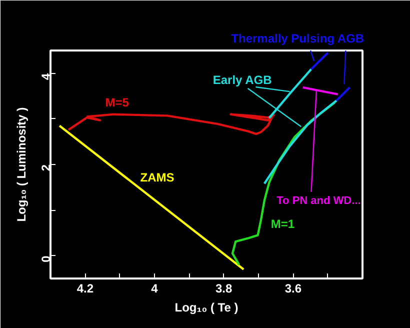  What do you see at coordinates (293, 289) in the screenshot?
I see `x-tick-label: 3.6` at bounding box center [293, 289].